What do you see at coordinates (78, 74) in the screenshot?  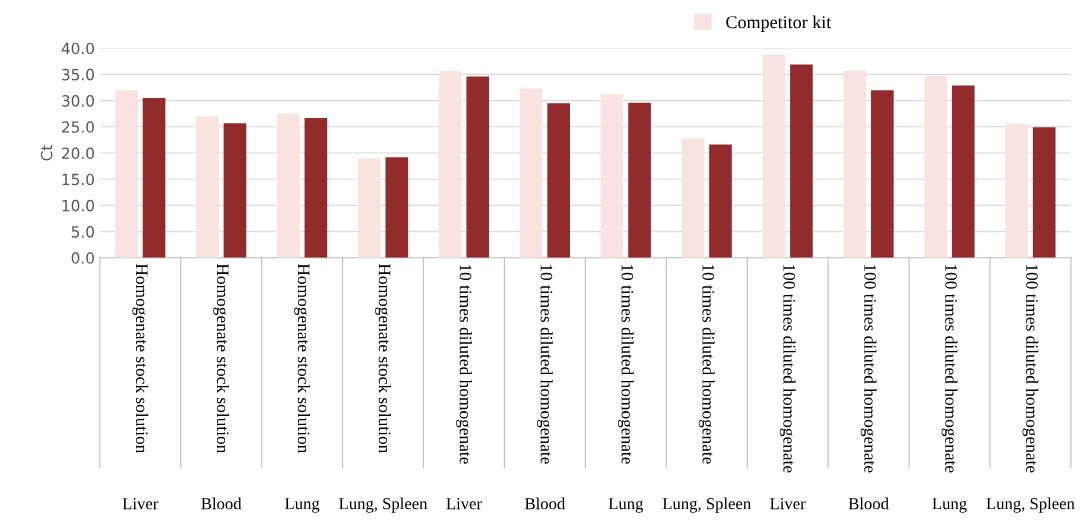 I see `y-tick-label: 35.0` at bounding box center [78, 74].